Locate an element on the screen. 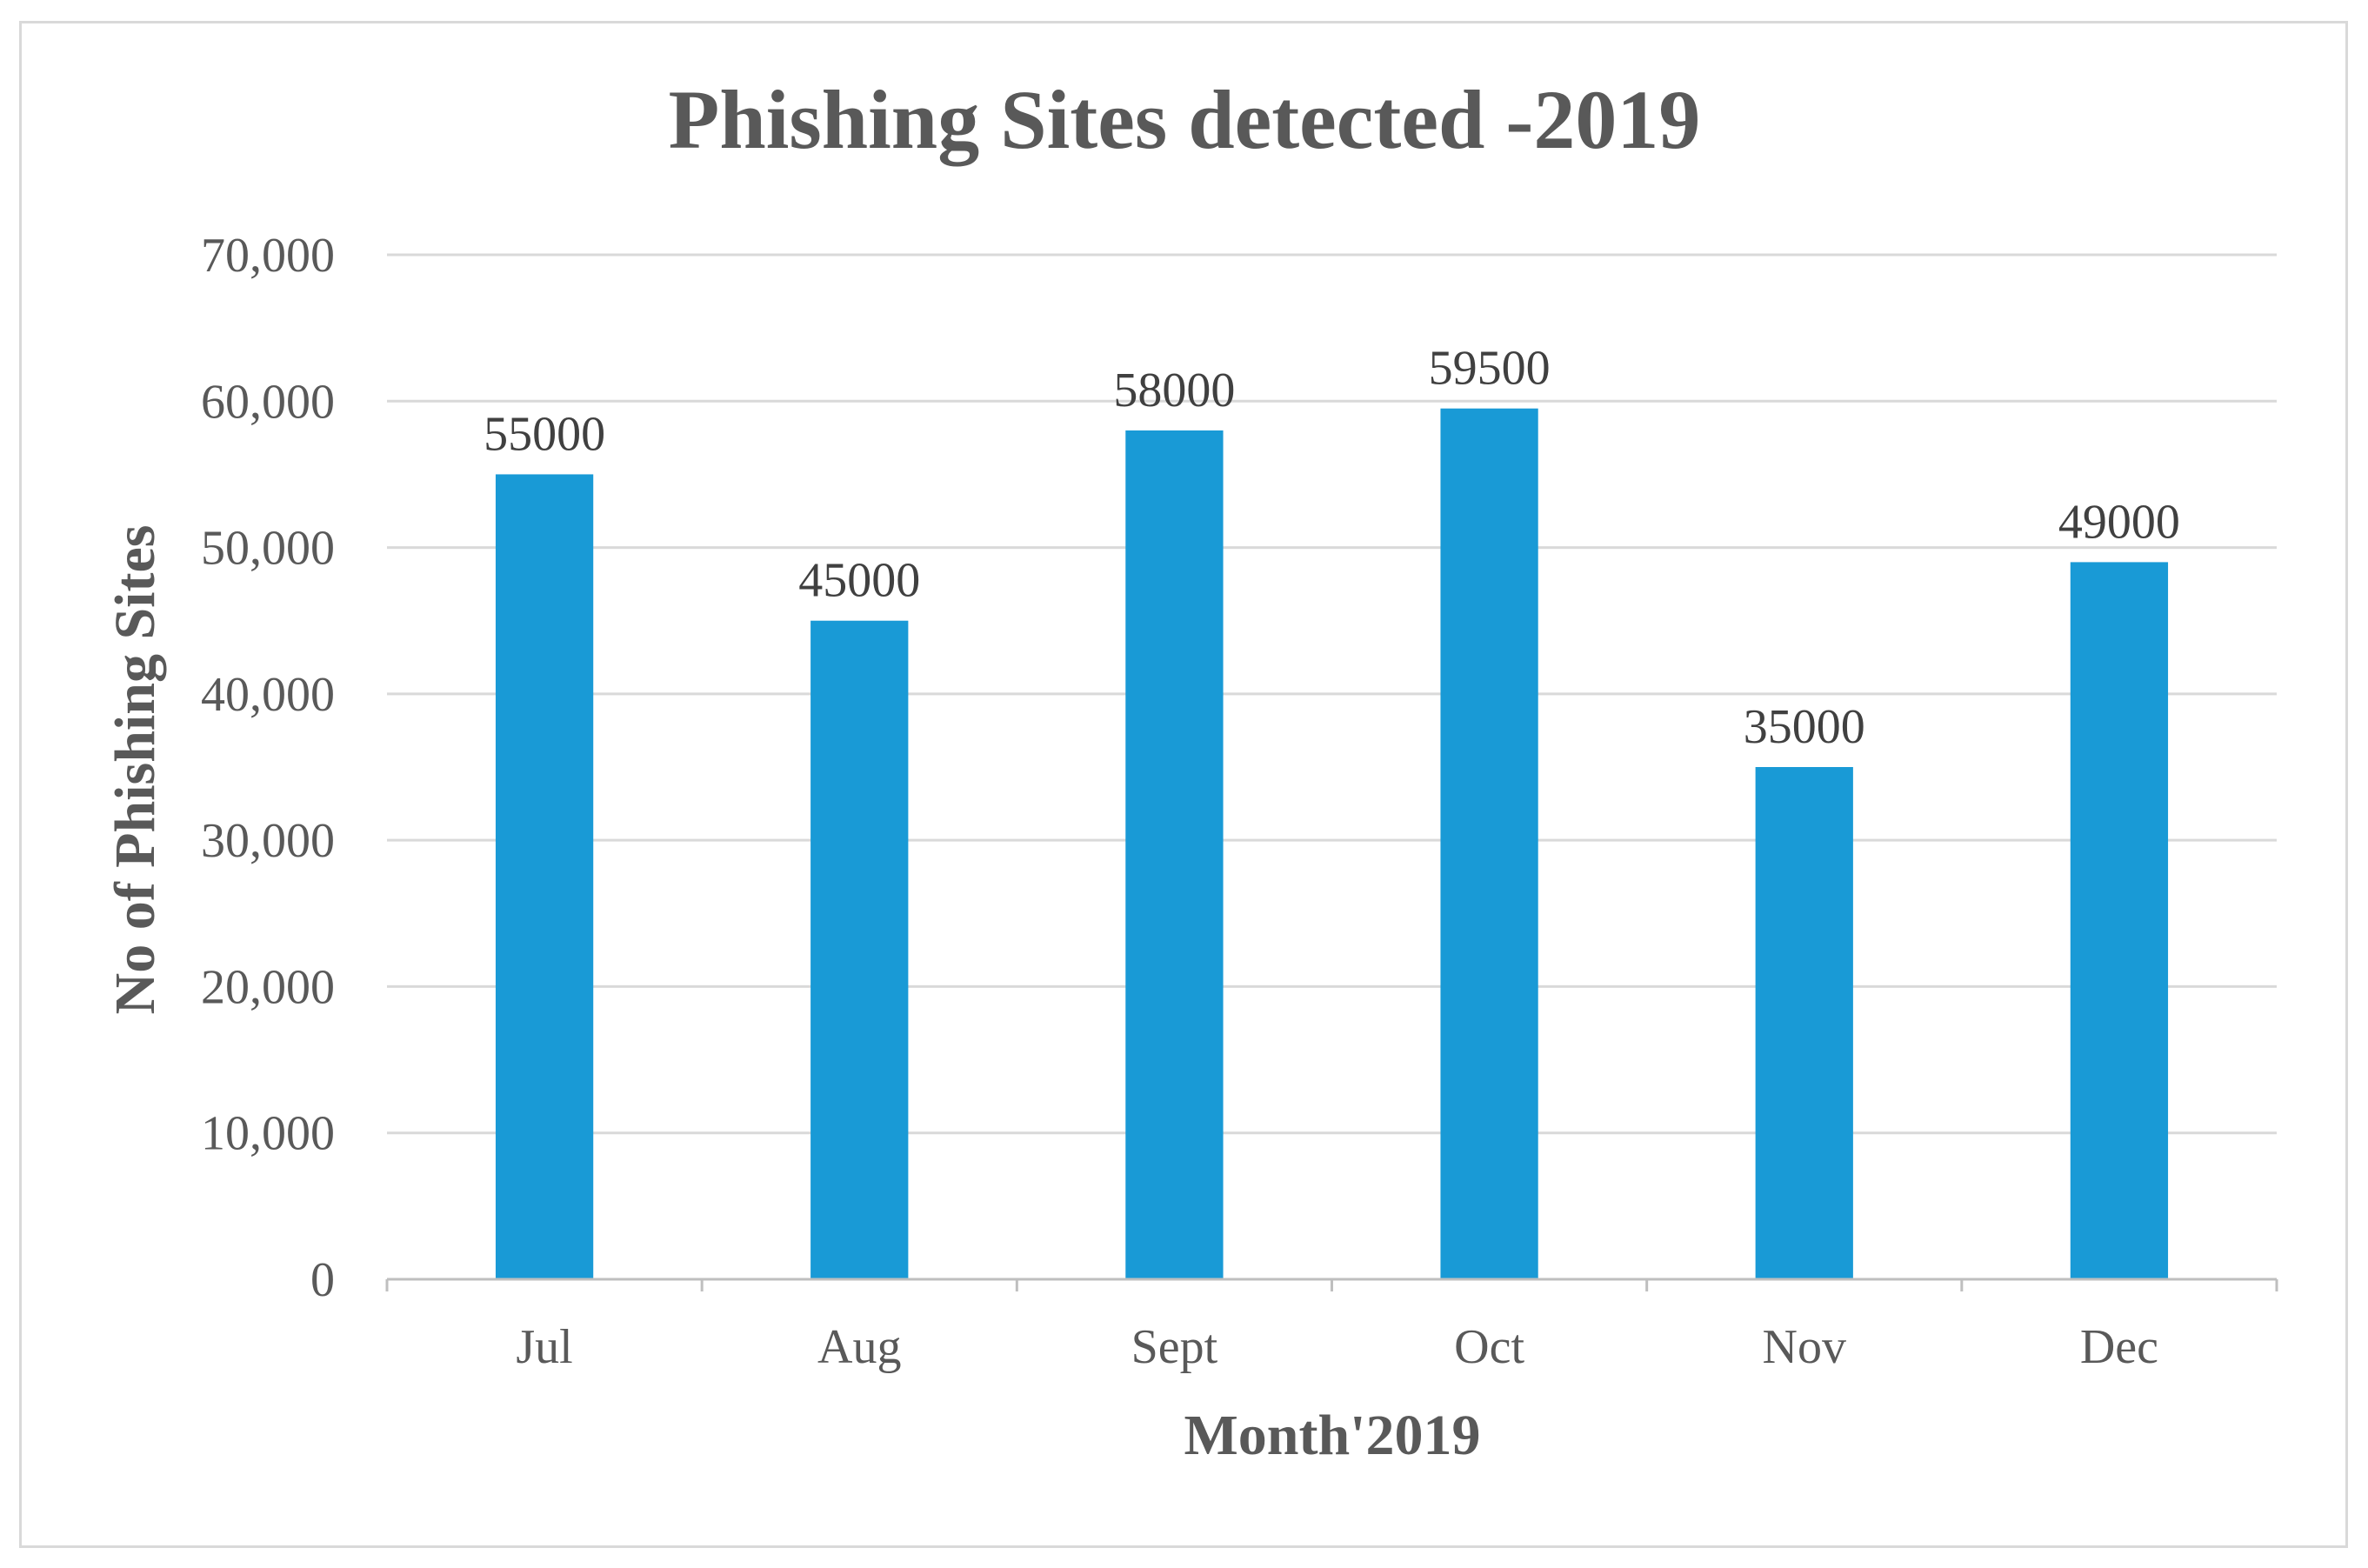  y-tick-label: 0 is located at coordinates (322, 1280).